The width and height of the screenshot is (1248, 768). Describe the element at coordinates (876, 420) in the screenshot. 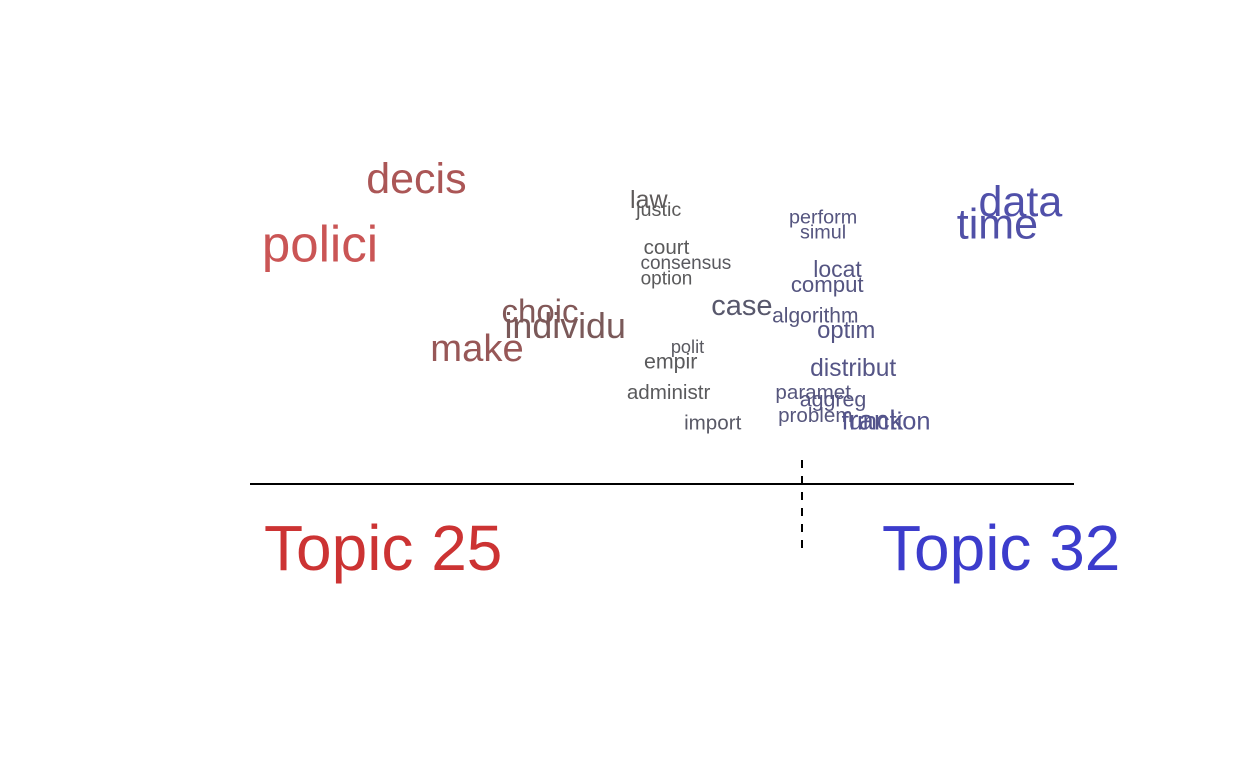

I see `word-rank: rank` at that location.